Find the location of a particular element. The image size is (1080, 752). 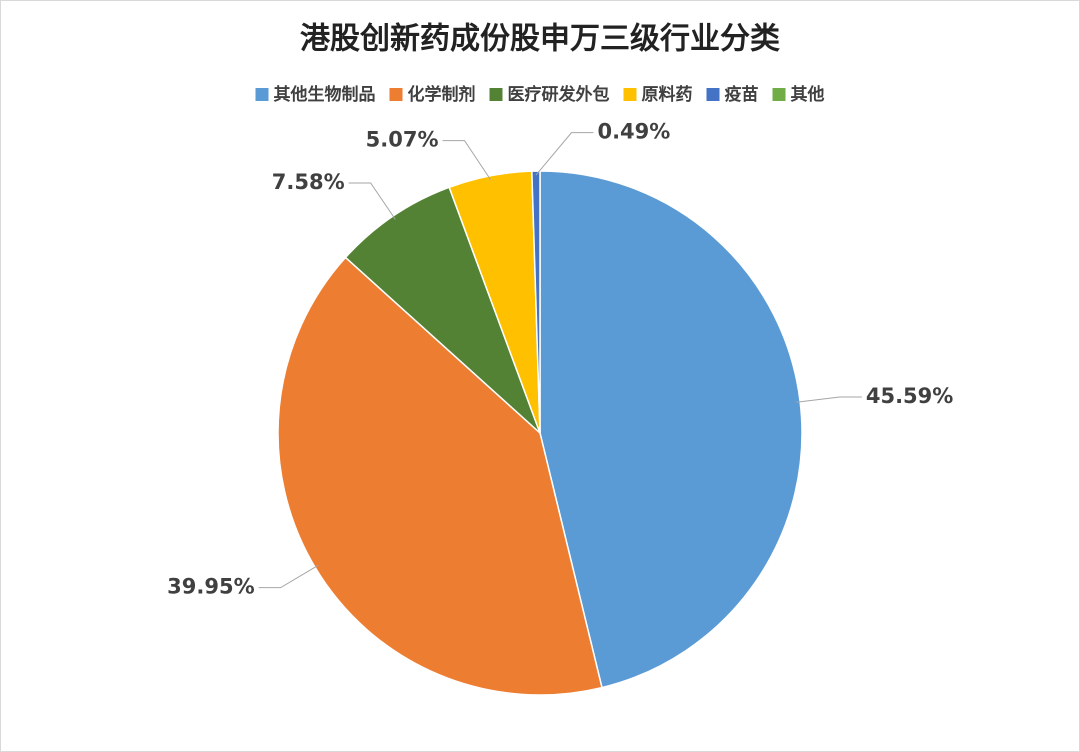

chart-title: 港股创新药成份股申万三级行业分类 is located at coordinates (540, 39).